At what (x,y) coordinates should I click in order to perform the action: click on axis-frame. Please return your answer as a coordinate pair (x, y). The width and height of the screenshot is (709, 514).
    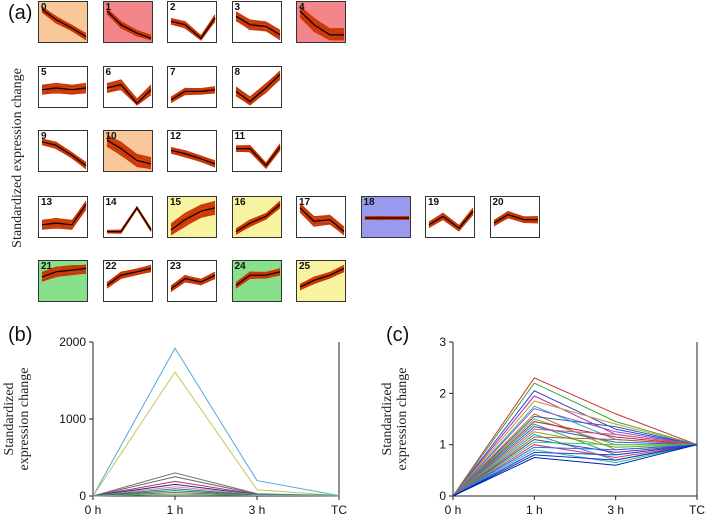
    Looking at the image, I should click on (216, 419).